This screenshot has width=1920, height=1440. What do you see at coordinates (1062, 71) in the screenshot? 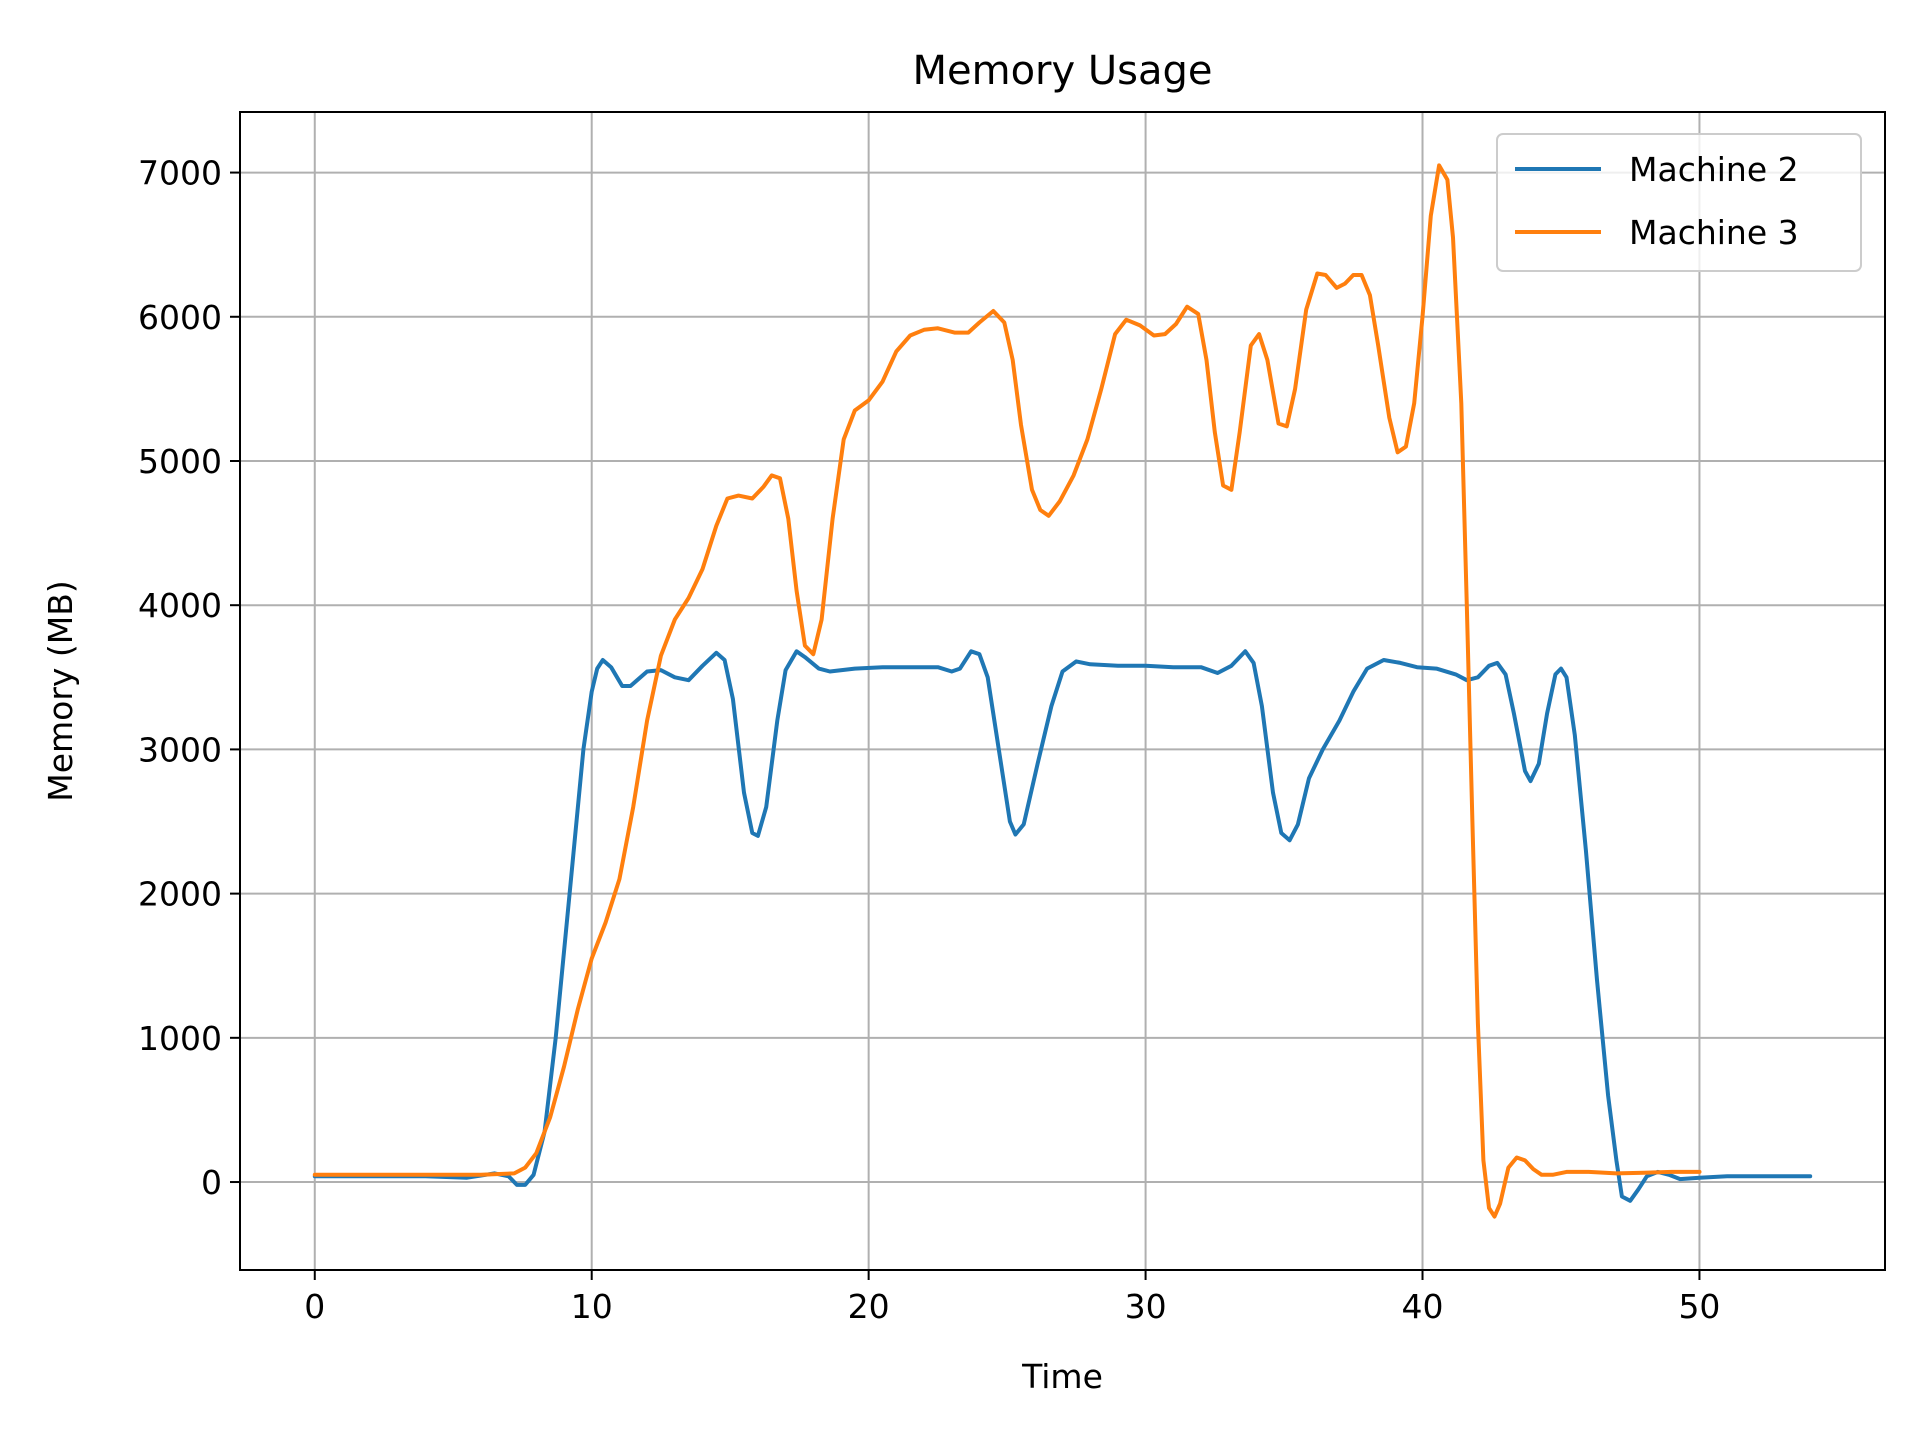
I see `chart-title: Memory Usage` at bounding box center [1062, 71].